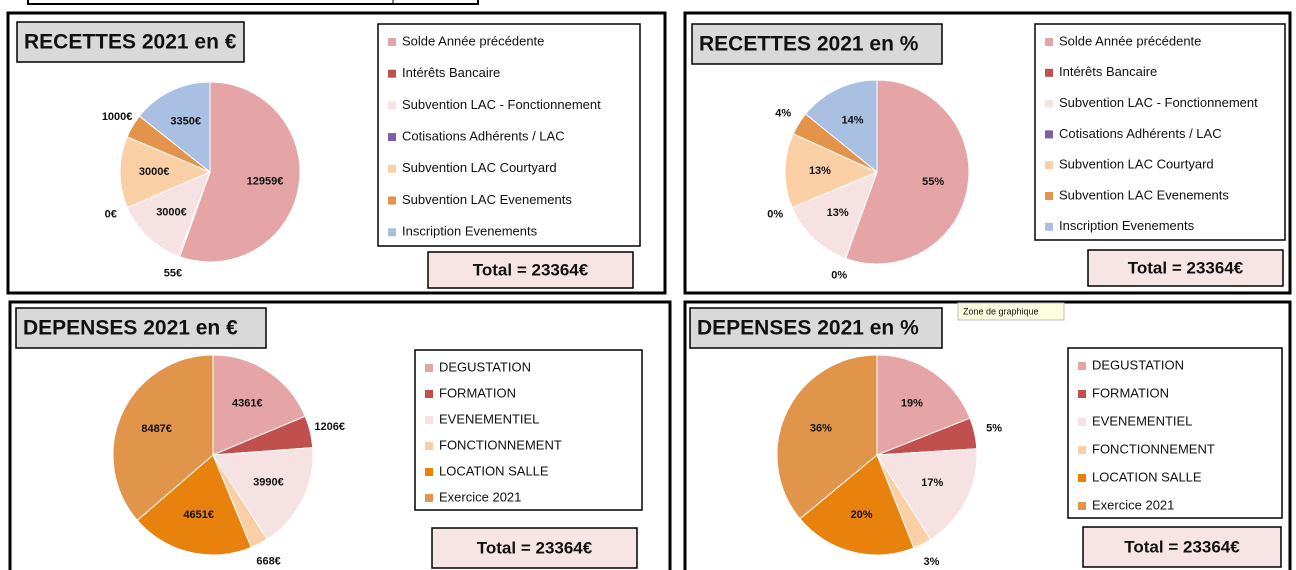 The image size is (1296, 570). What do you see at coordinates (130, 328) in the screenshot?
I see `chart-title: DEPENSES 2021 en €` at bounding box center [130, 328].